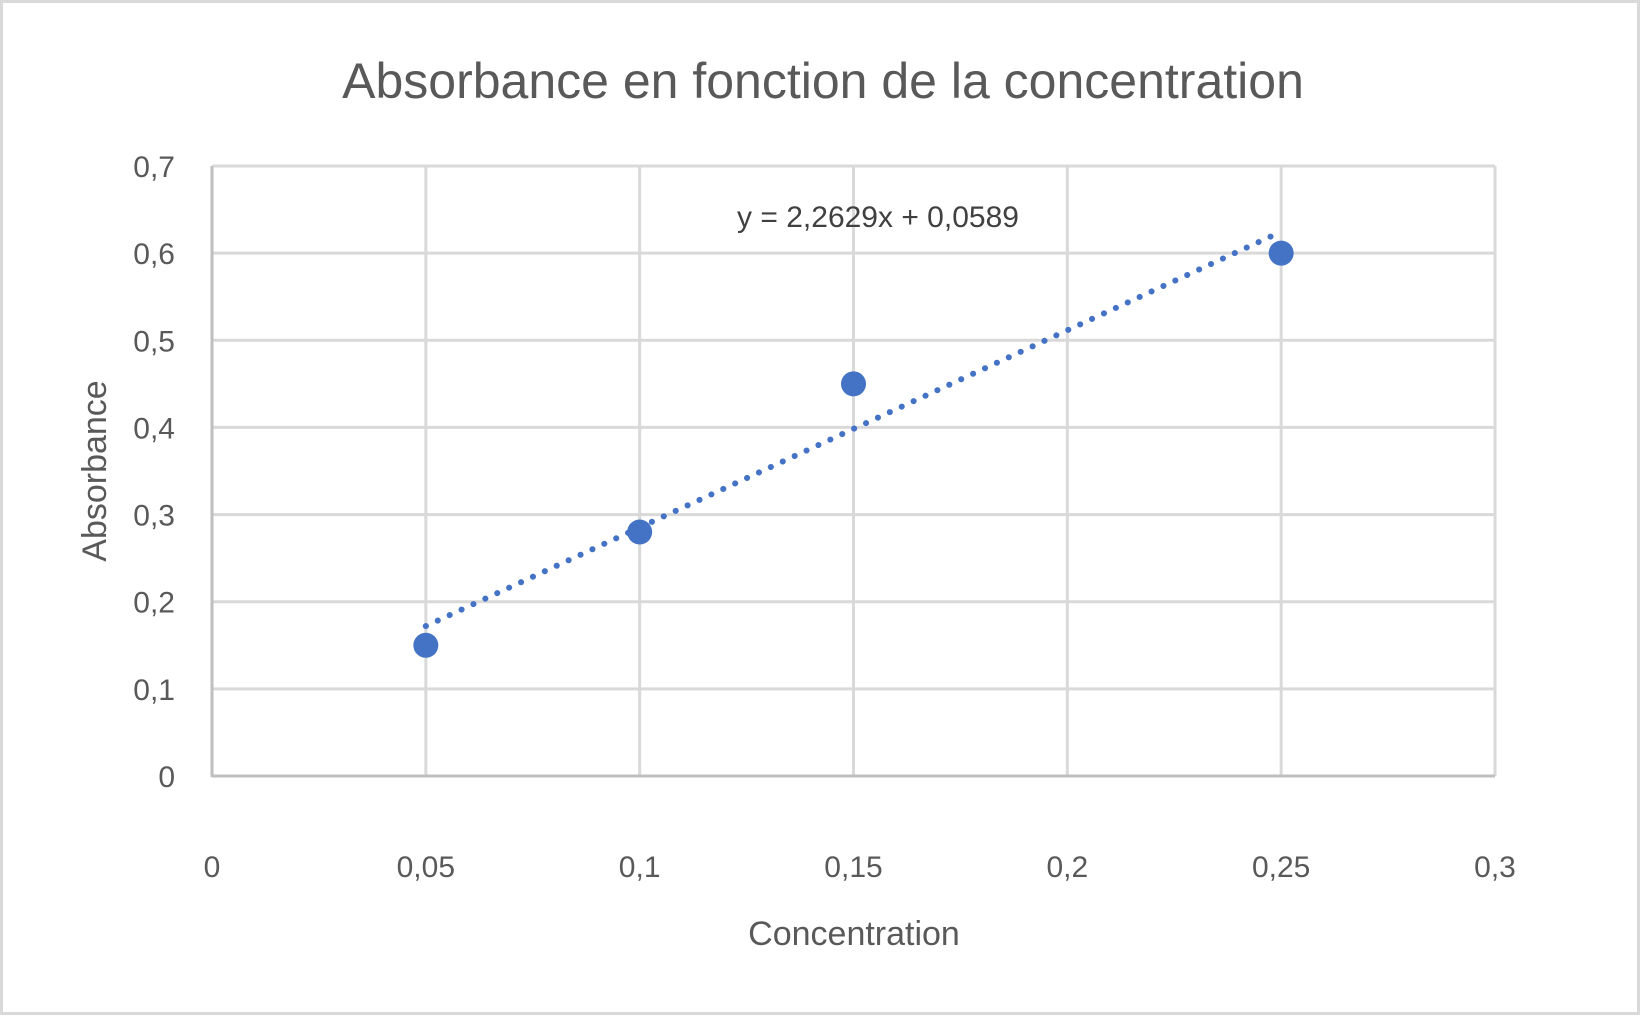 This screenshot has height=1018, width=1640. What do you see at coordinates (1067, 867) in the screenshot?
I see `x-tick-label: 0,2` at bounding box center [1067, 867].